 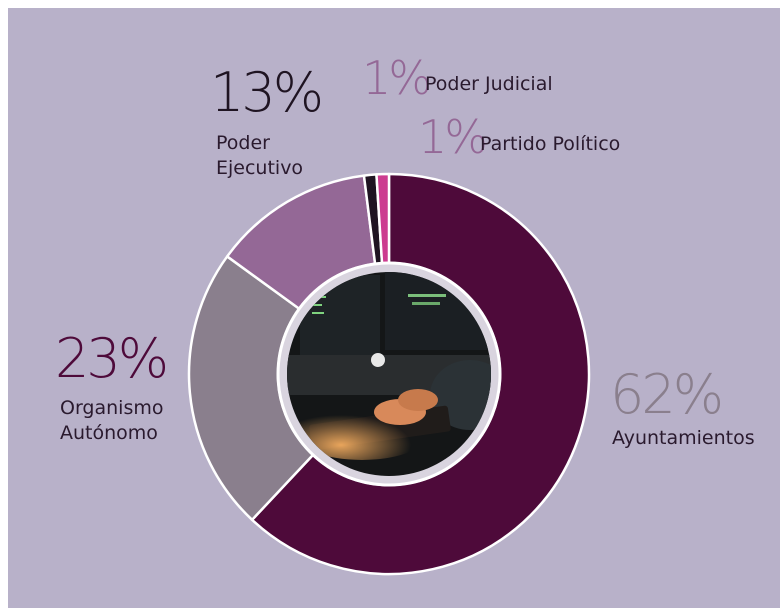 I want to click on series-label-ejecutivo-line2: Ejecutivo, so click(x=260, y=168).